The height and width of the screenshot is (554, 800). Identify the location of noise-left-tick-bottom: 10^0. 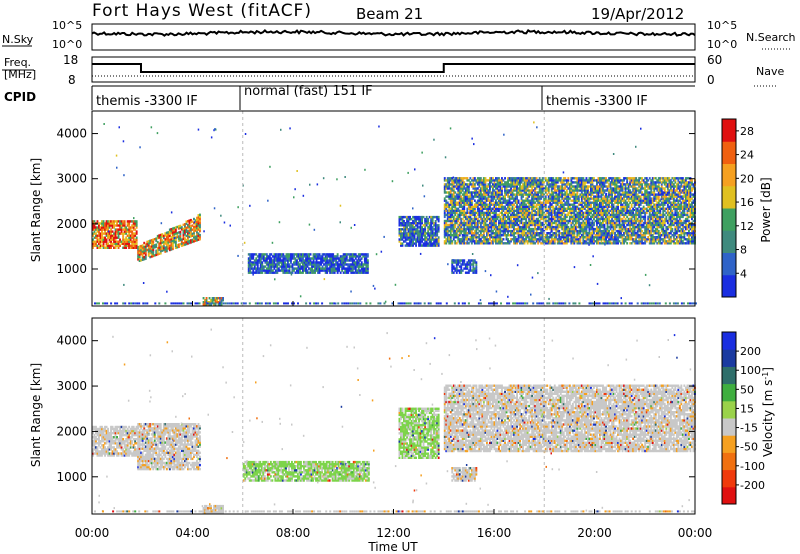
(67, 44).